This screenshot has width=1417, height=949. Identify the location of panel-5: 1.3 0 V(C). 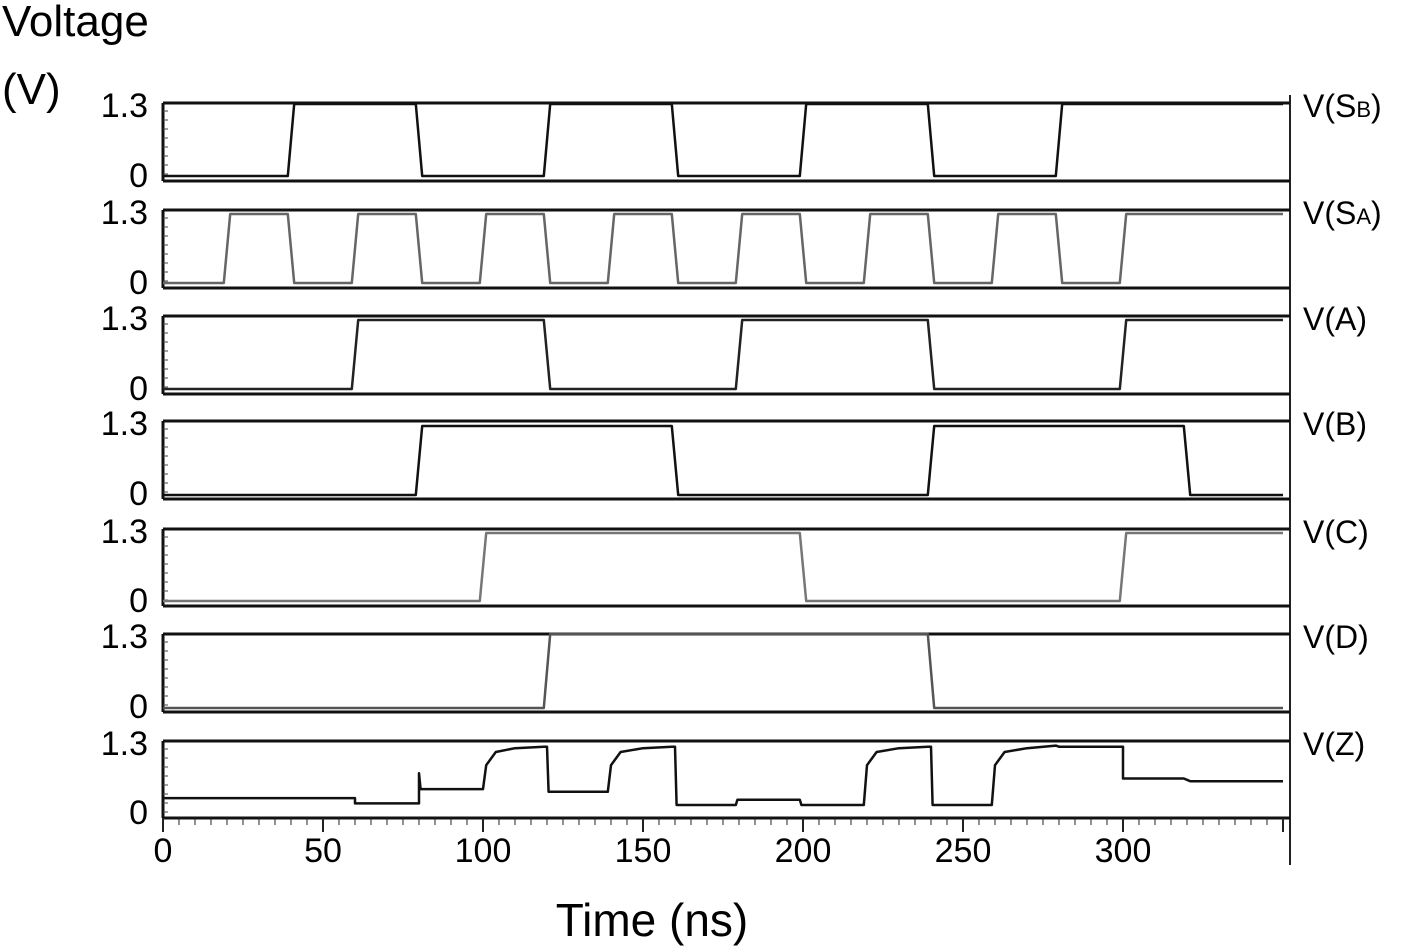
(735, 566).